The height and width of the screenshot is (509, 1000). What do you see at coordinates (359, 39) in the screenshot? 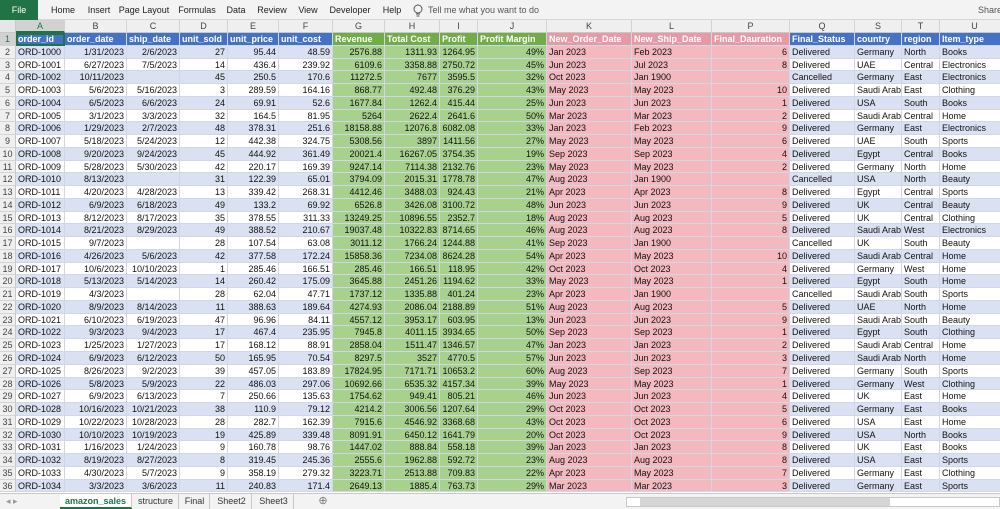
I see `column-header: Revenue` at bounding box center [359, 39].